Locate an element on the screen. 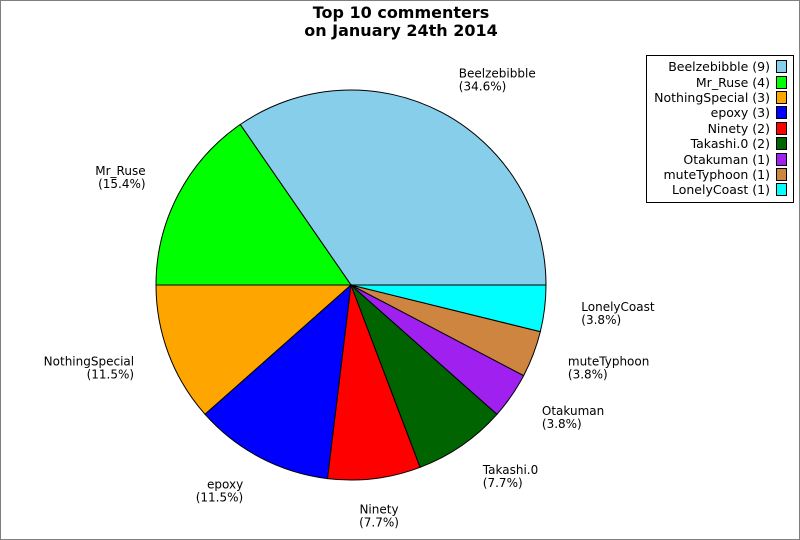  legend-label: Takashi.0 (2) is located at coordinates (730, 144).